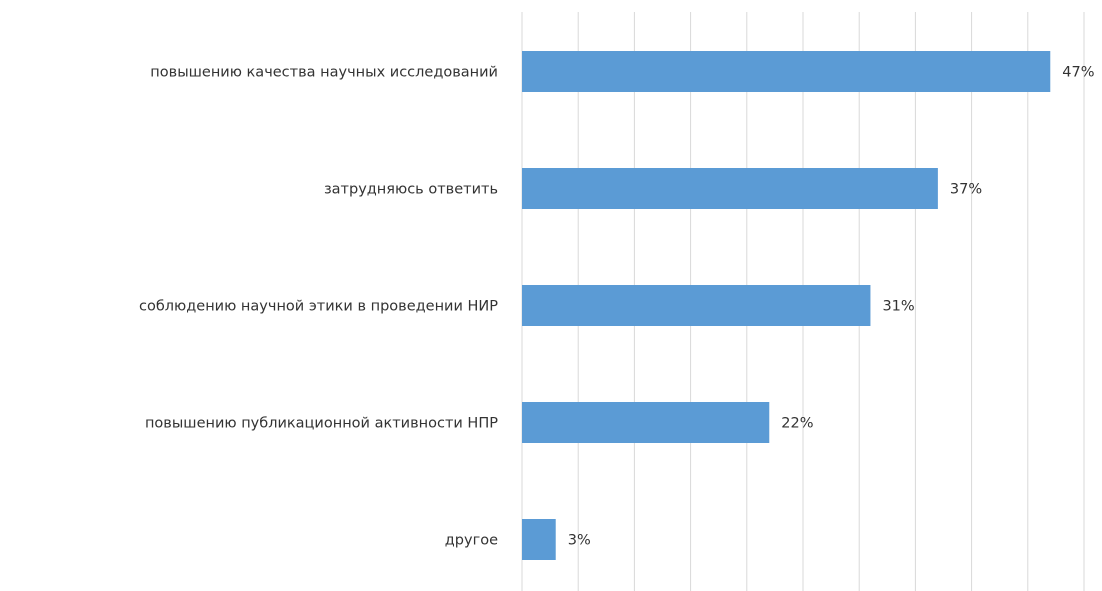  I want to click on y-tick-label: повышению качества научных исследований, so click(324, 73).